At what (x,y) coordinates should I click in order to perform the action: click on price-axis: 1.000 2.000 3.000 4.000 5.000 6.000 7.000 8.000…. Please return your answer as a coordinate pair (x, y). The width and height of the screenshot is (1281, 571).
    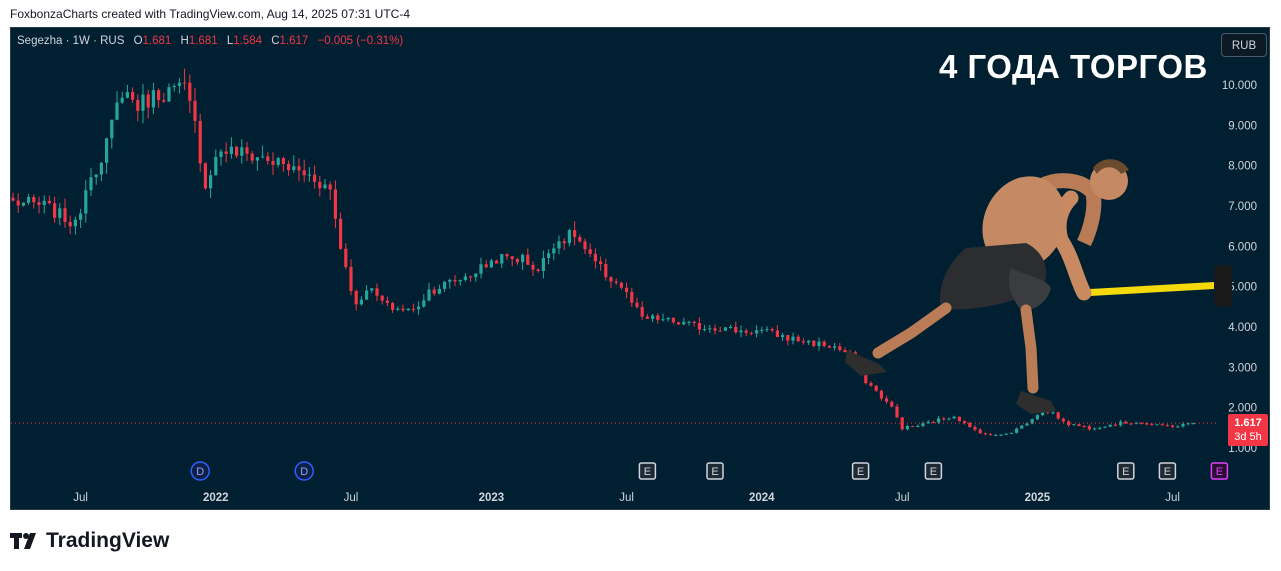
    Looking at the image, I should click on (1239, 267).